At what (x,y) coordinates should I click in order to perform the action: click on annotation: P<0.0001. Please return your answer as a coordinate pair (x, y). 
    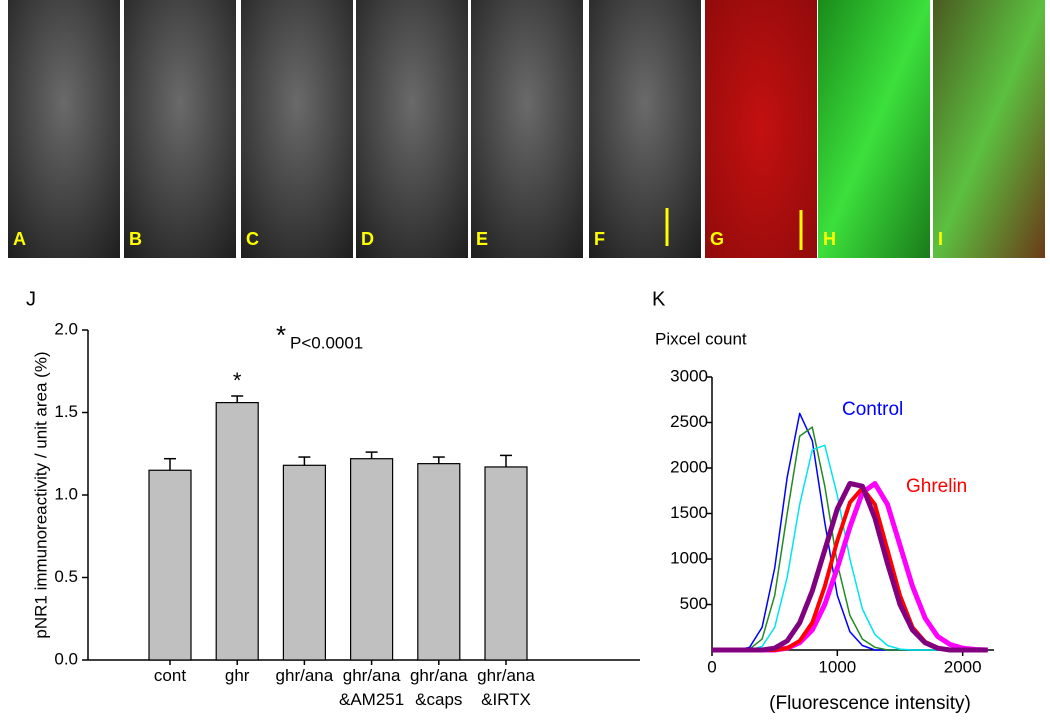
    Looking at the image, I should click on (326, 342).